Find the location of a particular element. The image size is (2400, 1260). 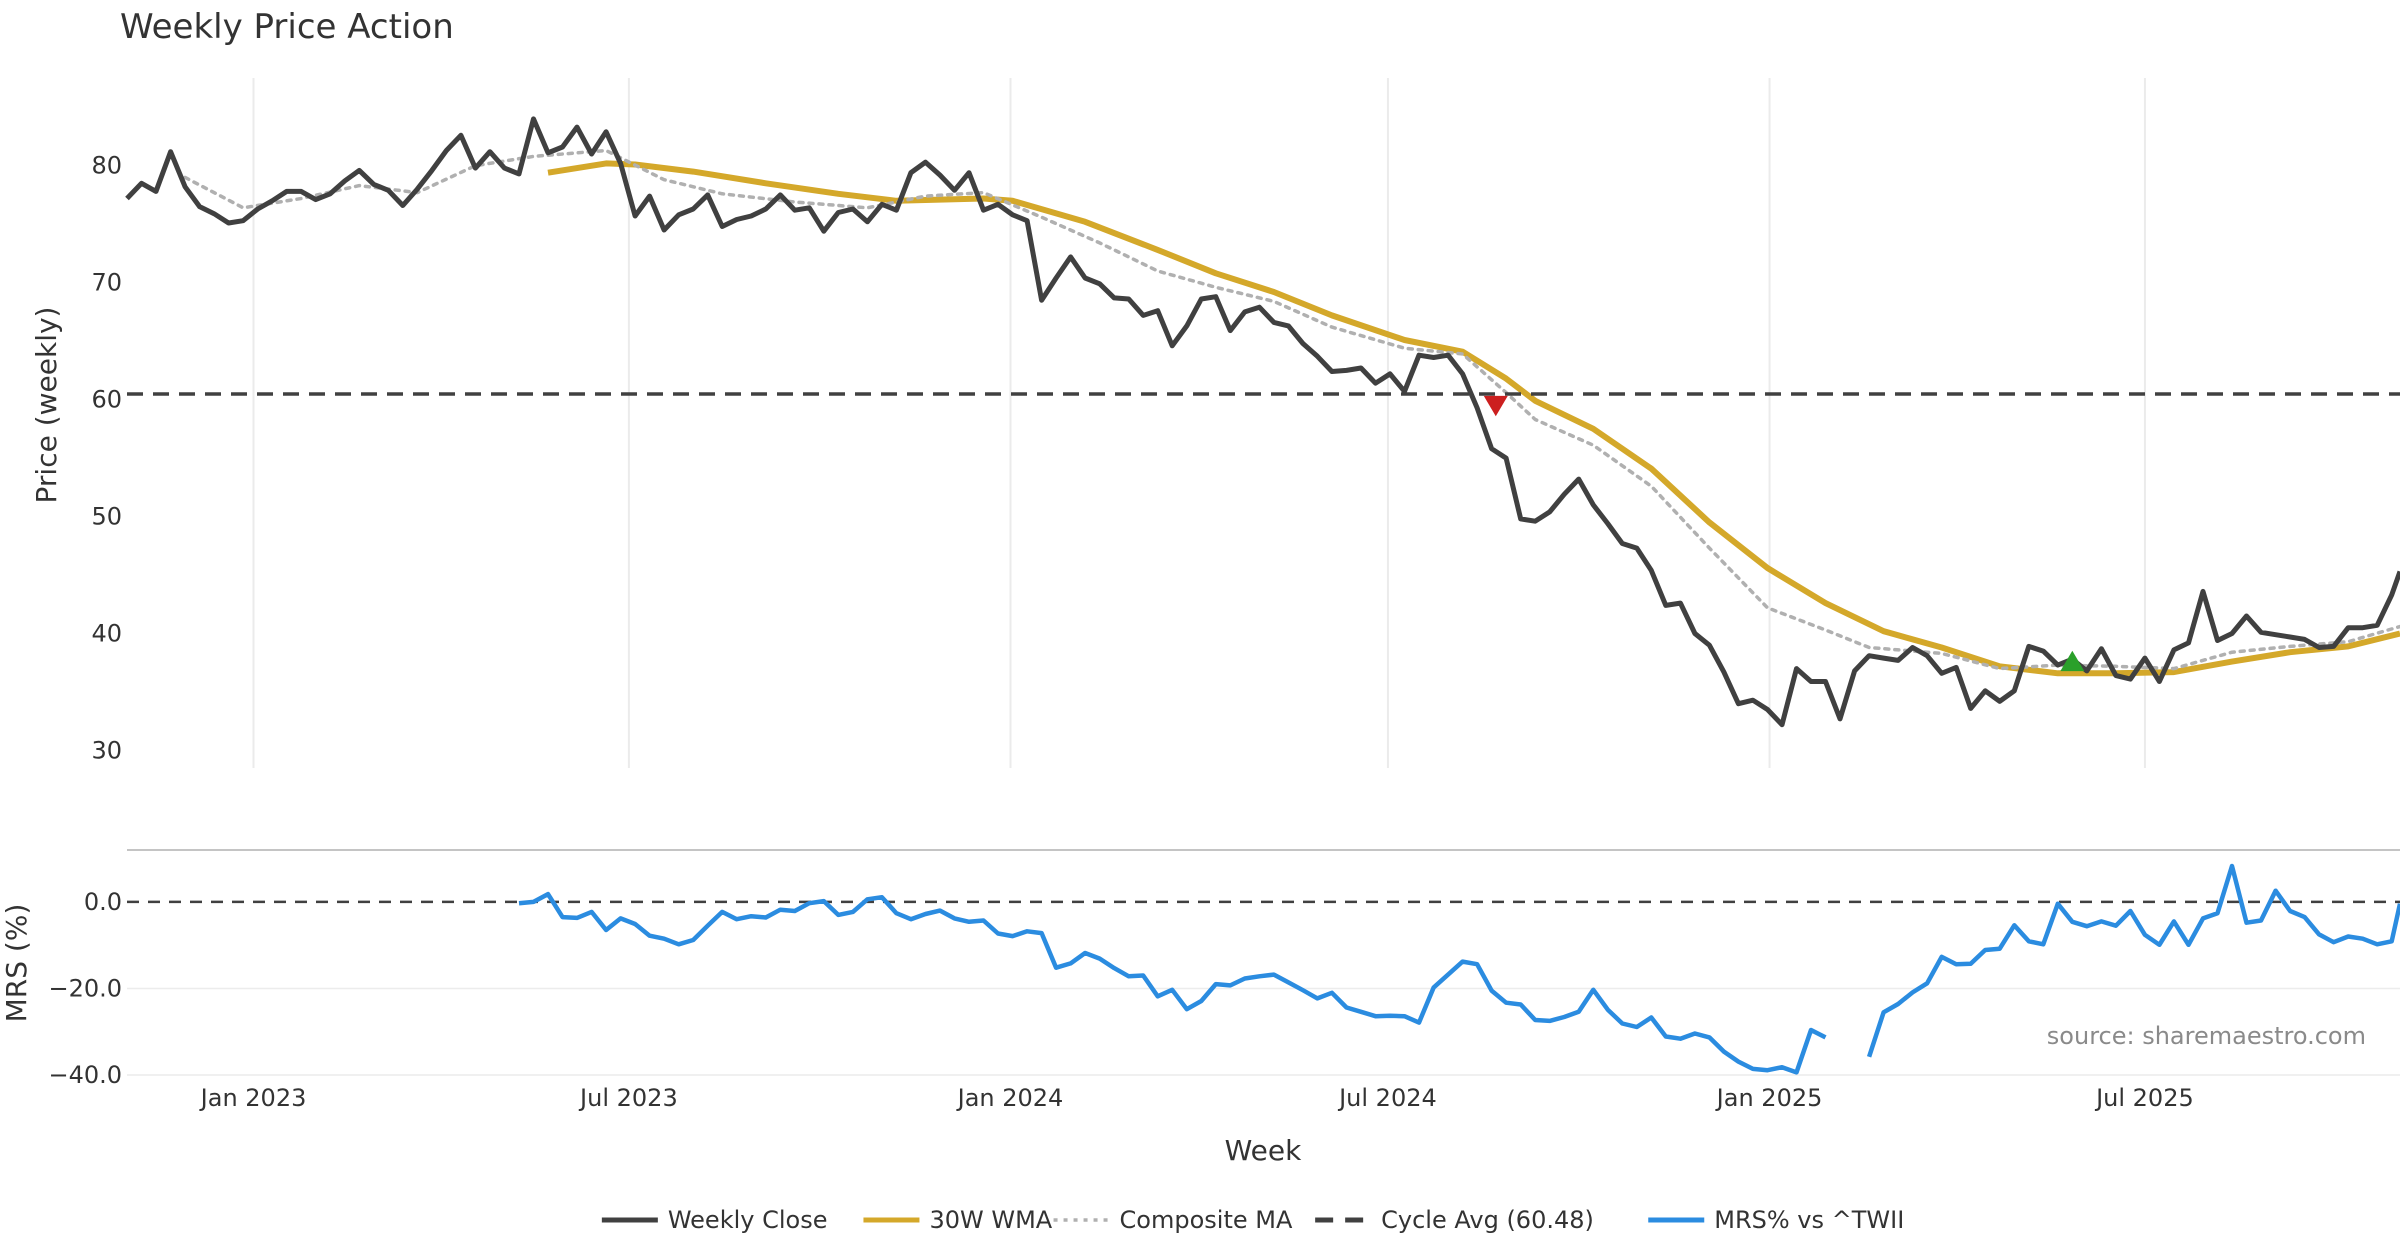

legend-item: Composite MA is located at coordinates (1173, 1220).